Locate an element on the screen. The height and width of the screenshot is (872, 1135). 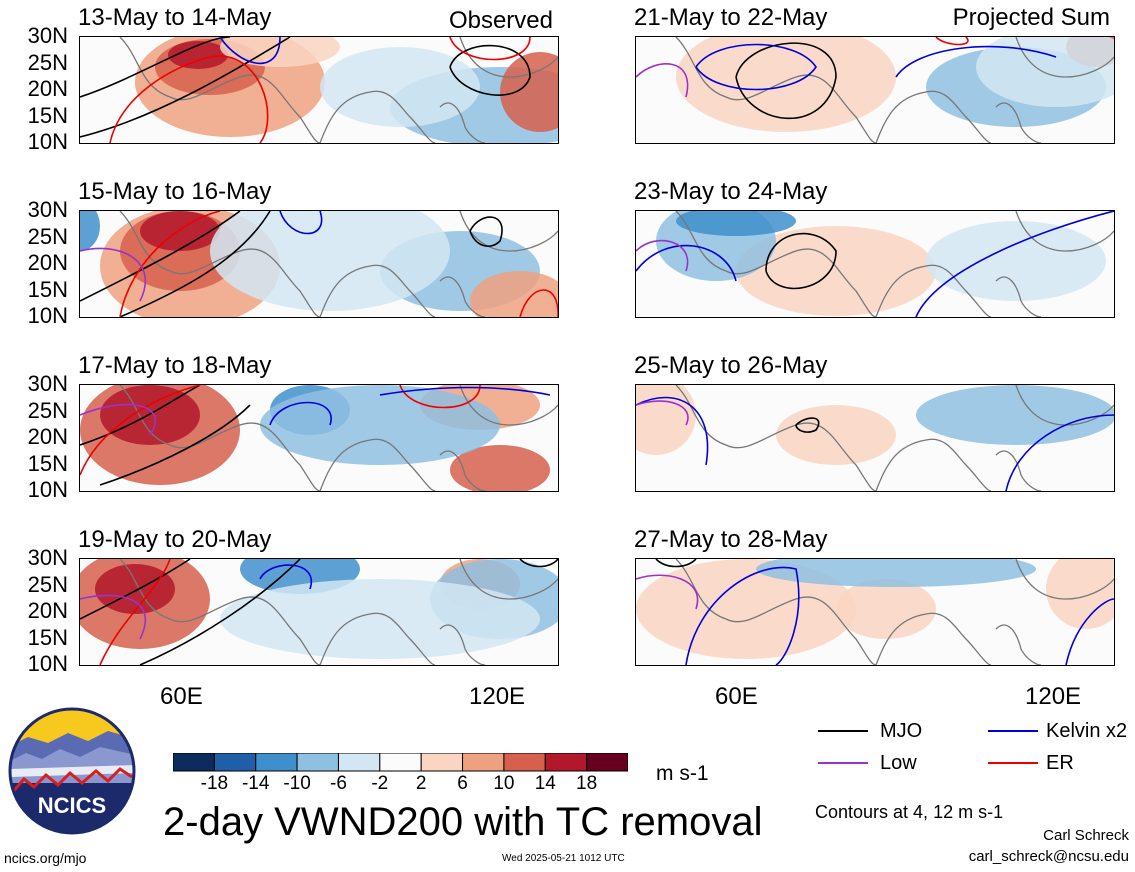
legend-label-low: Low is located at coordinates (898, 763).